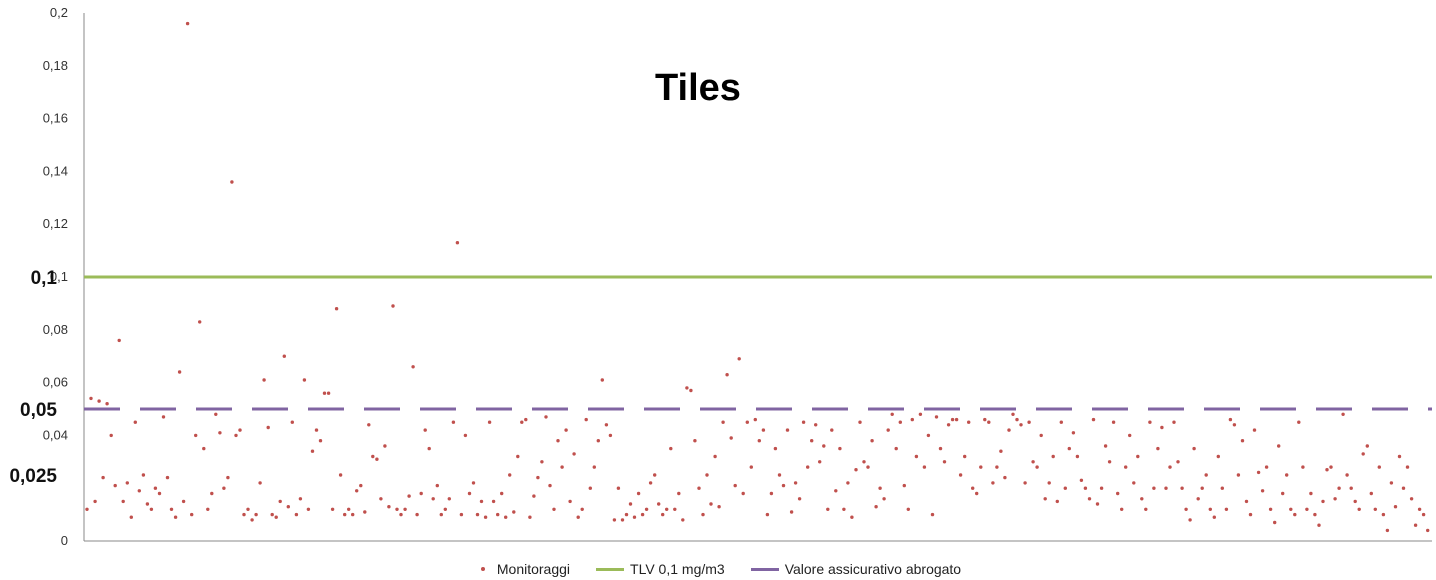 Image resolution: width=1436 pixels, height=580 pixels. I want to click on legend-marker-valore-line, so click(764, 569).